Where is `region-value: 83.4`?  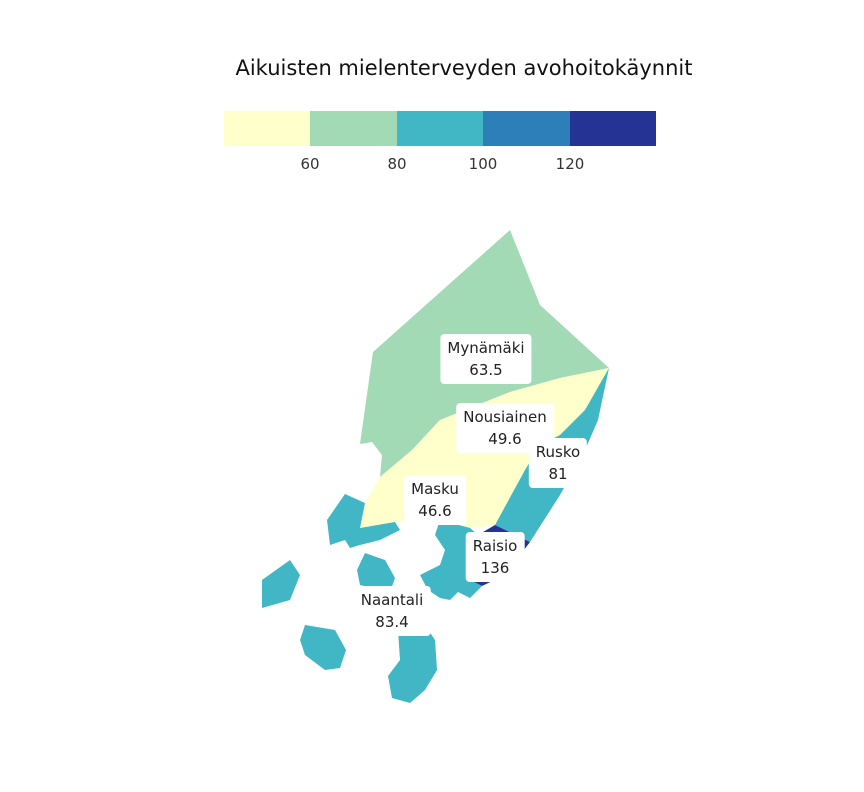 region-value: 83.4 is located at coordinates (392, 622).